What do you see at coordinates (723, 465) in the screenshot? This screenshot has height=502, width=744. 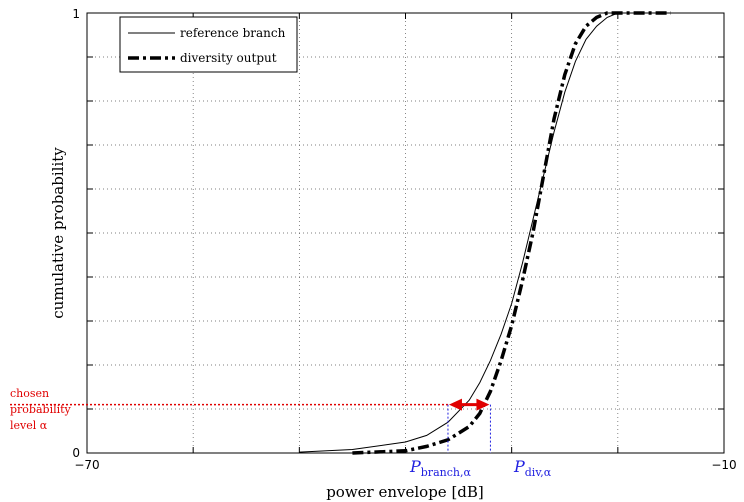 I see `x-tick-label-max: −10` at bounding box center [723, 465].